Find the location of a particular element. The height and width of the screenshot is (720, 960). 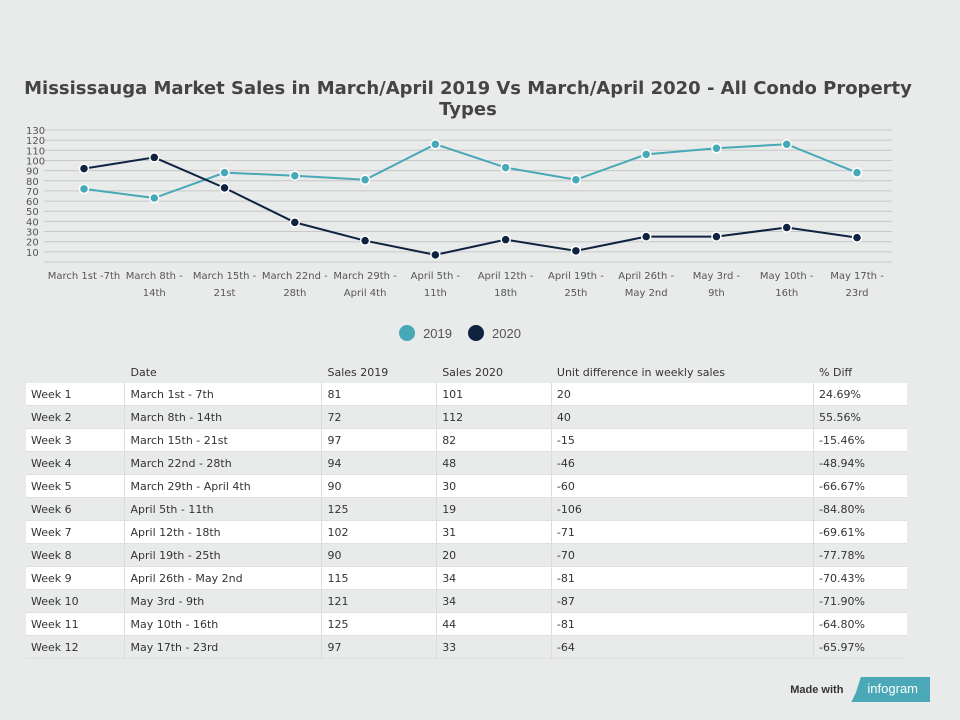

table-cell: -77.78% is located at coordinates (860, 555).